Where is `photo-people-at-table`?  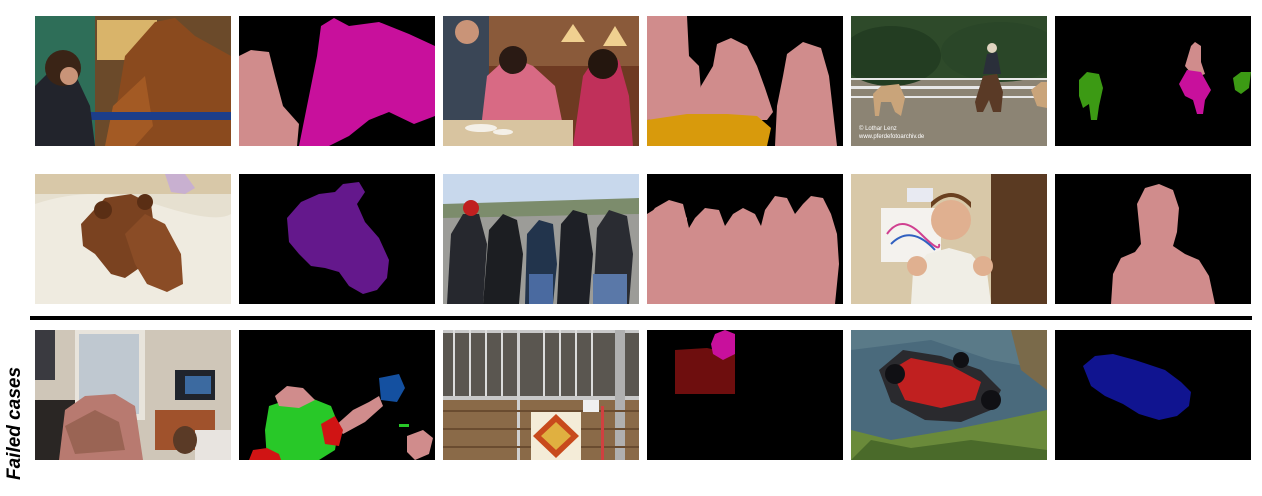
photo-people-at-table is located at coordinates (541, 81).